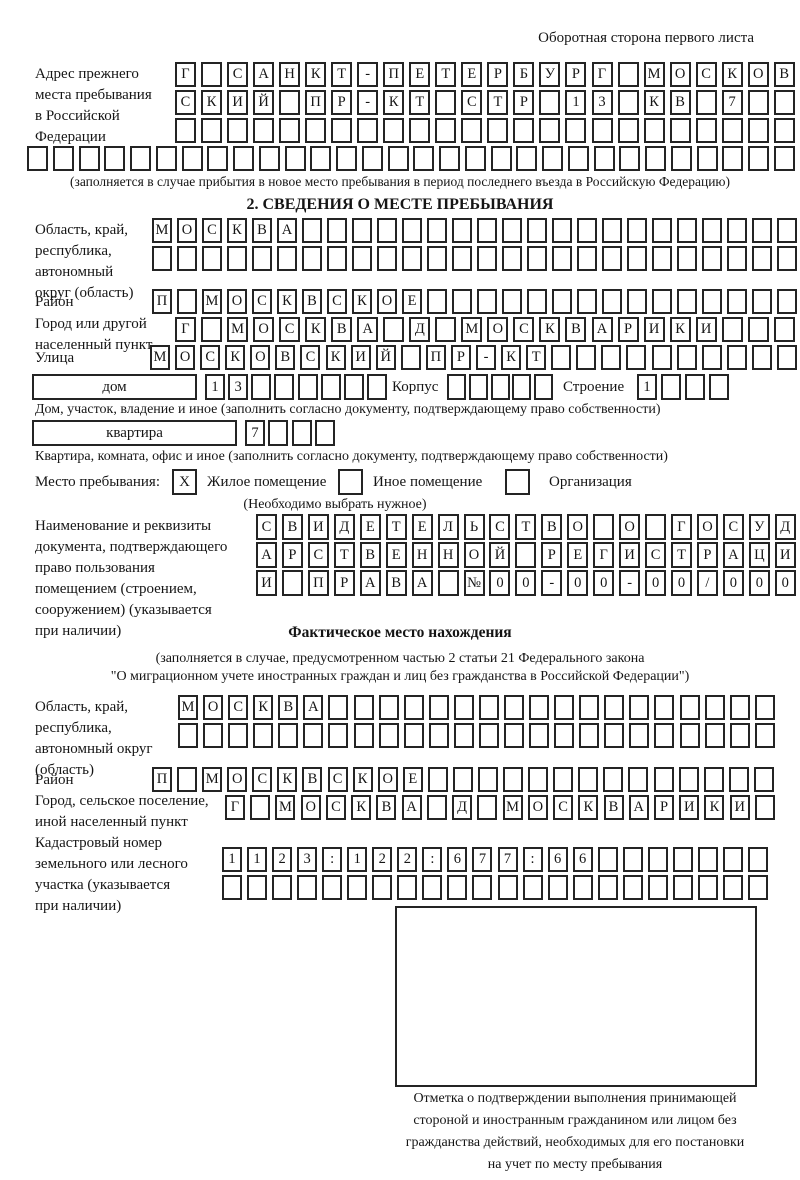 This screenshot has height=1180, width=800. I want to click on street-label: Улица, so click(55, 358).